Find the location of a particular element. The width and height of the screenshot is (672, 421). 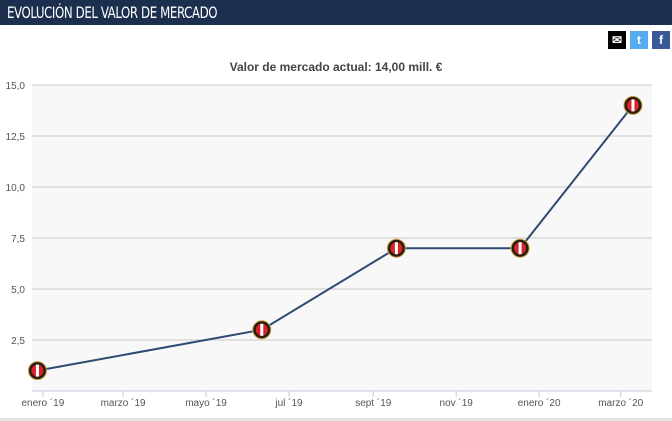

divider is located at coordinates (336, 419).